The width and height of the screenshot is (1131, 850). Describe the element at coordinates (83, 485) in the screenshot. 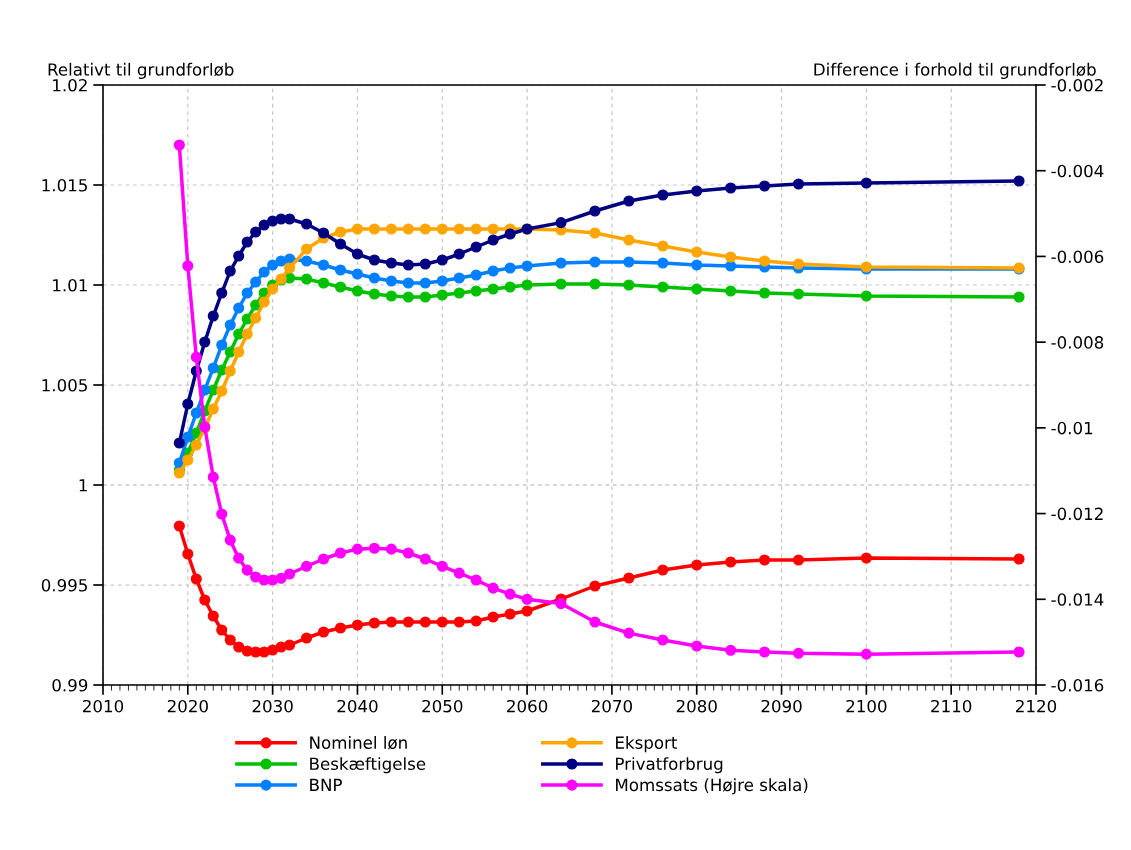

I see `y-tick-label: 1` at that location.